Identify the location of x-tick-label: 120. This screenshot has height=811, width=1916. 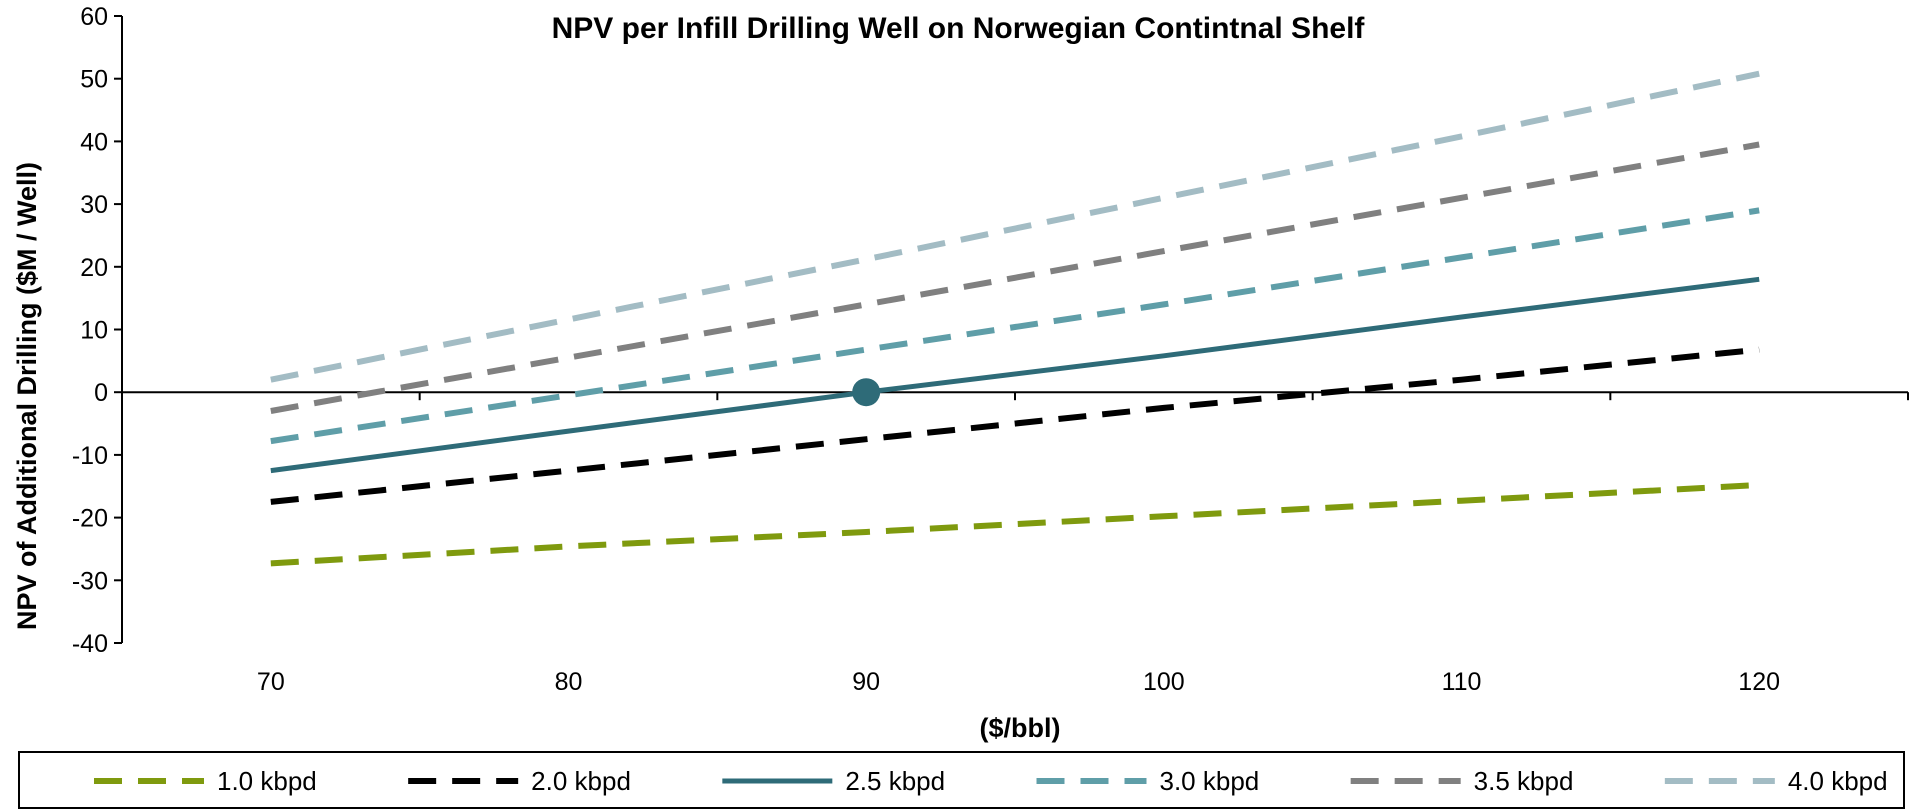
(1759, 682).